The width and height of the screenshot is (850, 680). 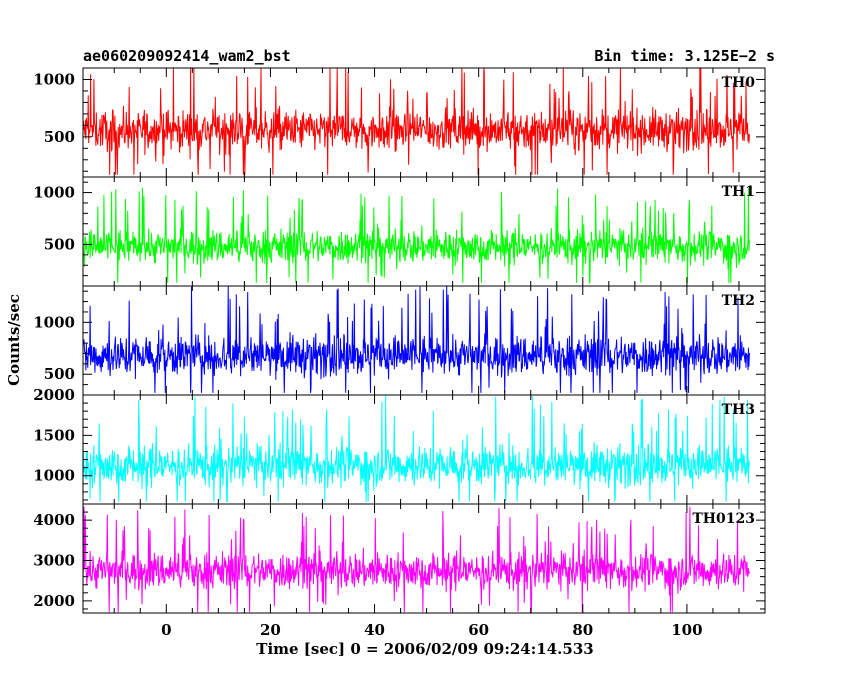 I want to click on series-line-th2, so click(x=416, y=339).